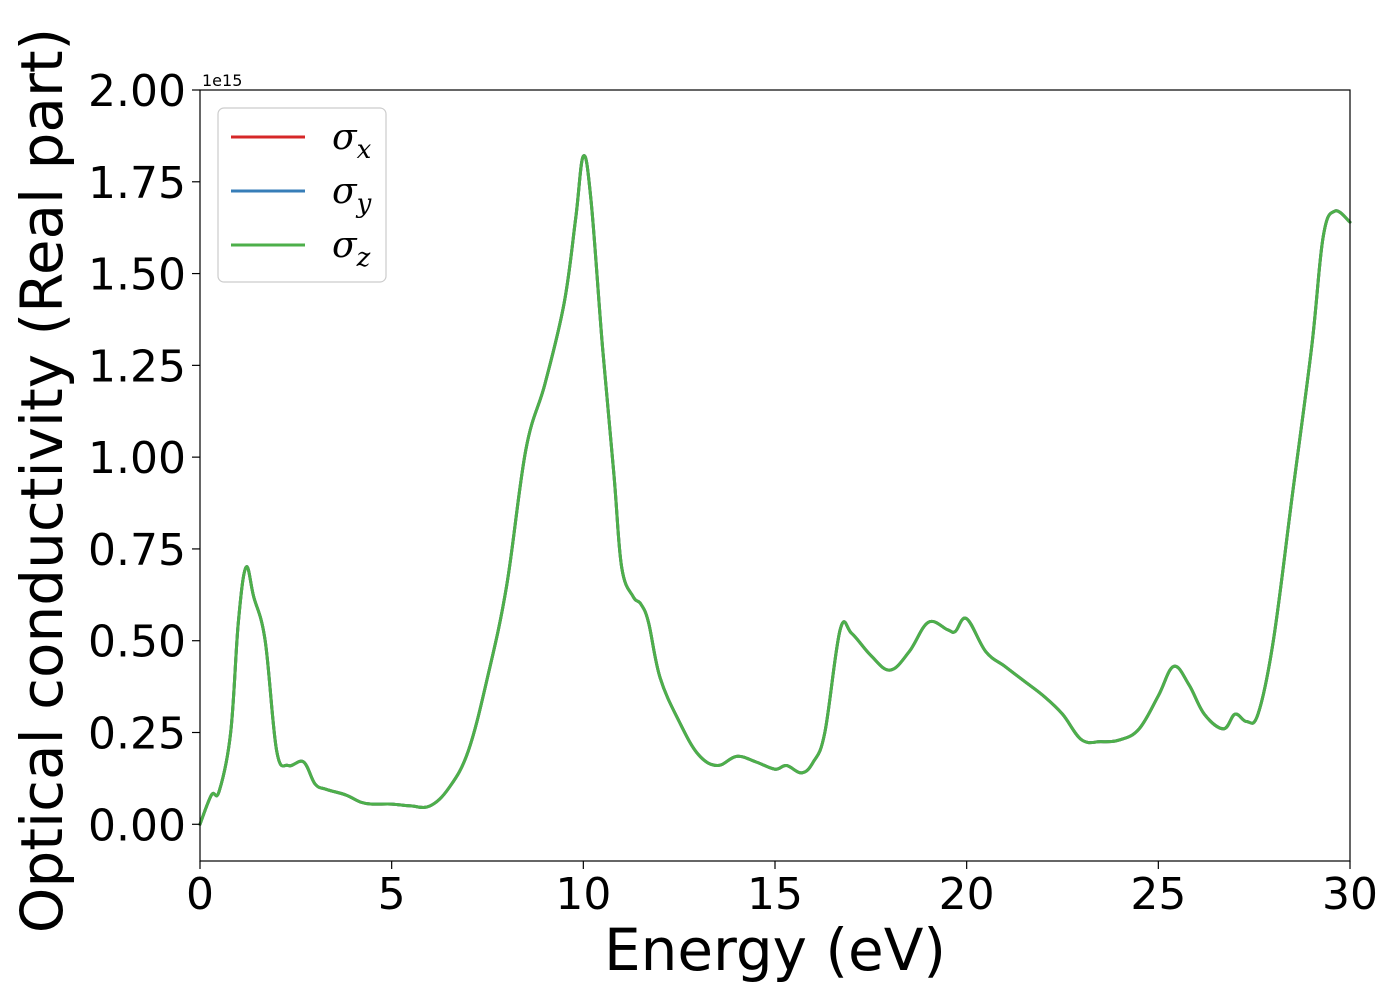 This screenshot has width=1400, height=1000. What do you see at coordinates (392, 894) in the screenshot?
I see `x-tick-label: 5` at bounding box center [392, 894].